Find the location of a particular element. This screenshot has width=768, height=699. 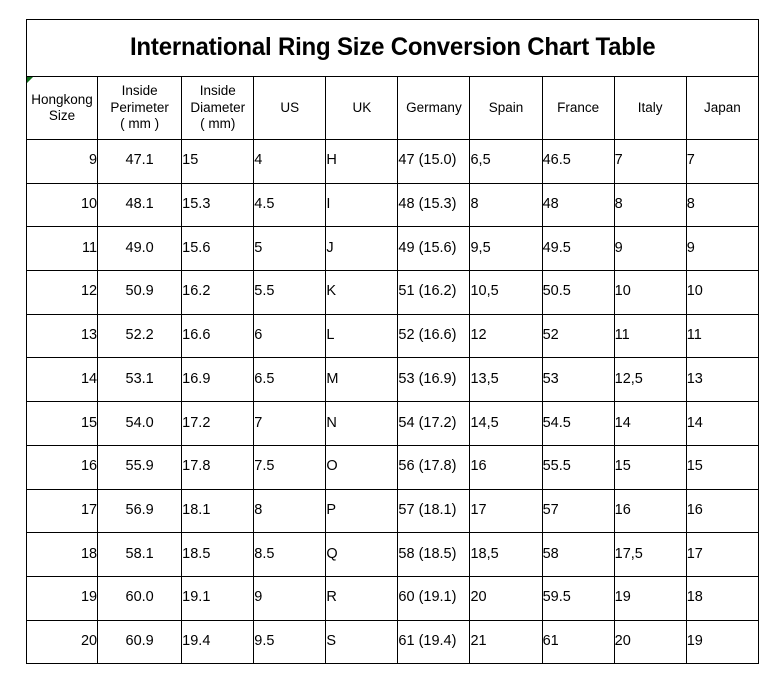

cell-hongkong: 13 is located at coordinates (62, 336).